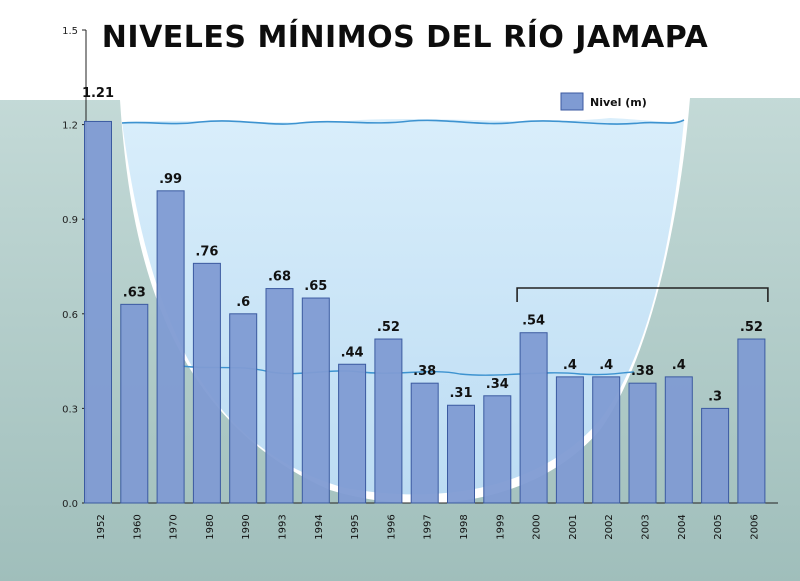  I want to click on y-tick-label: 1.2, so click(70, 126).